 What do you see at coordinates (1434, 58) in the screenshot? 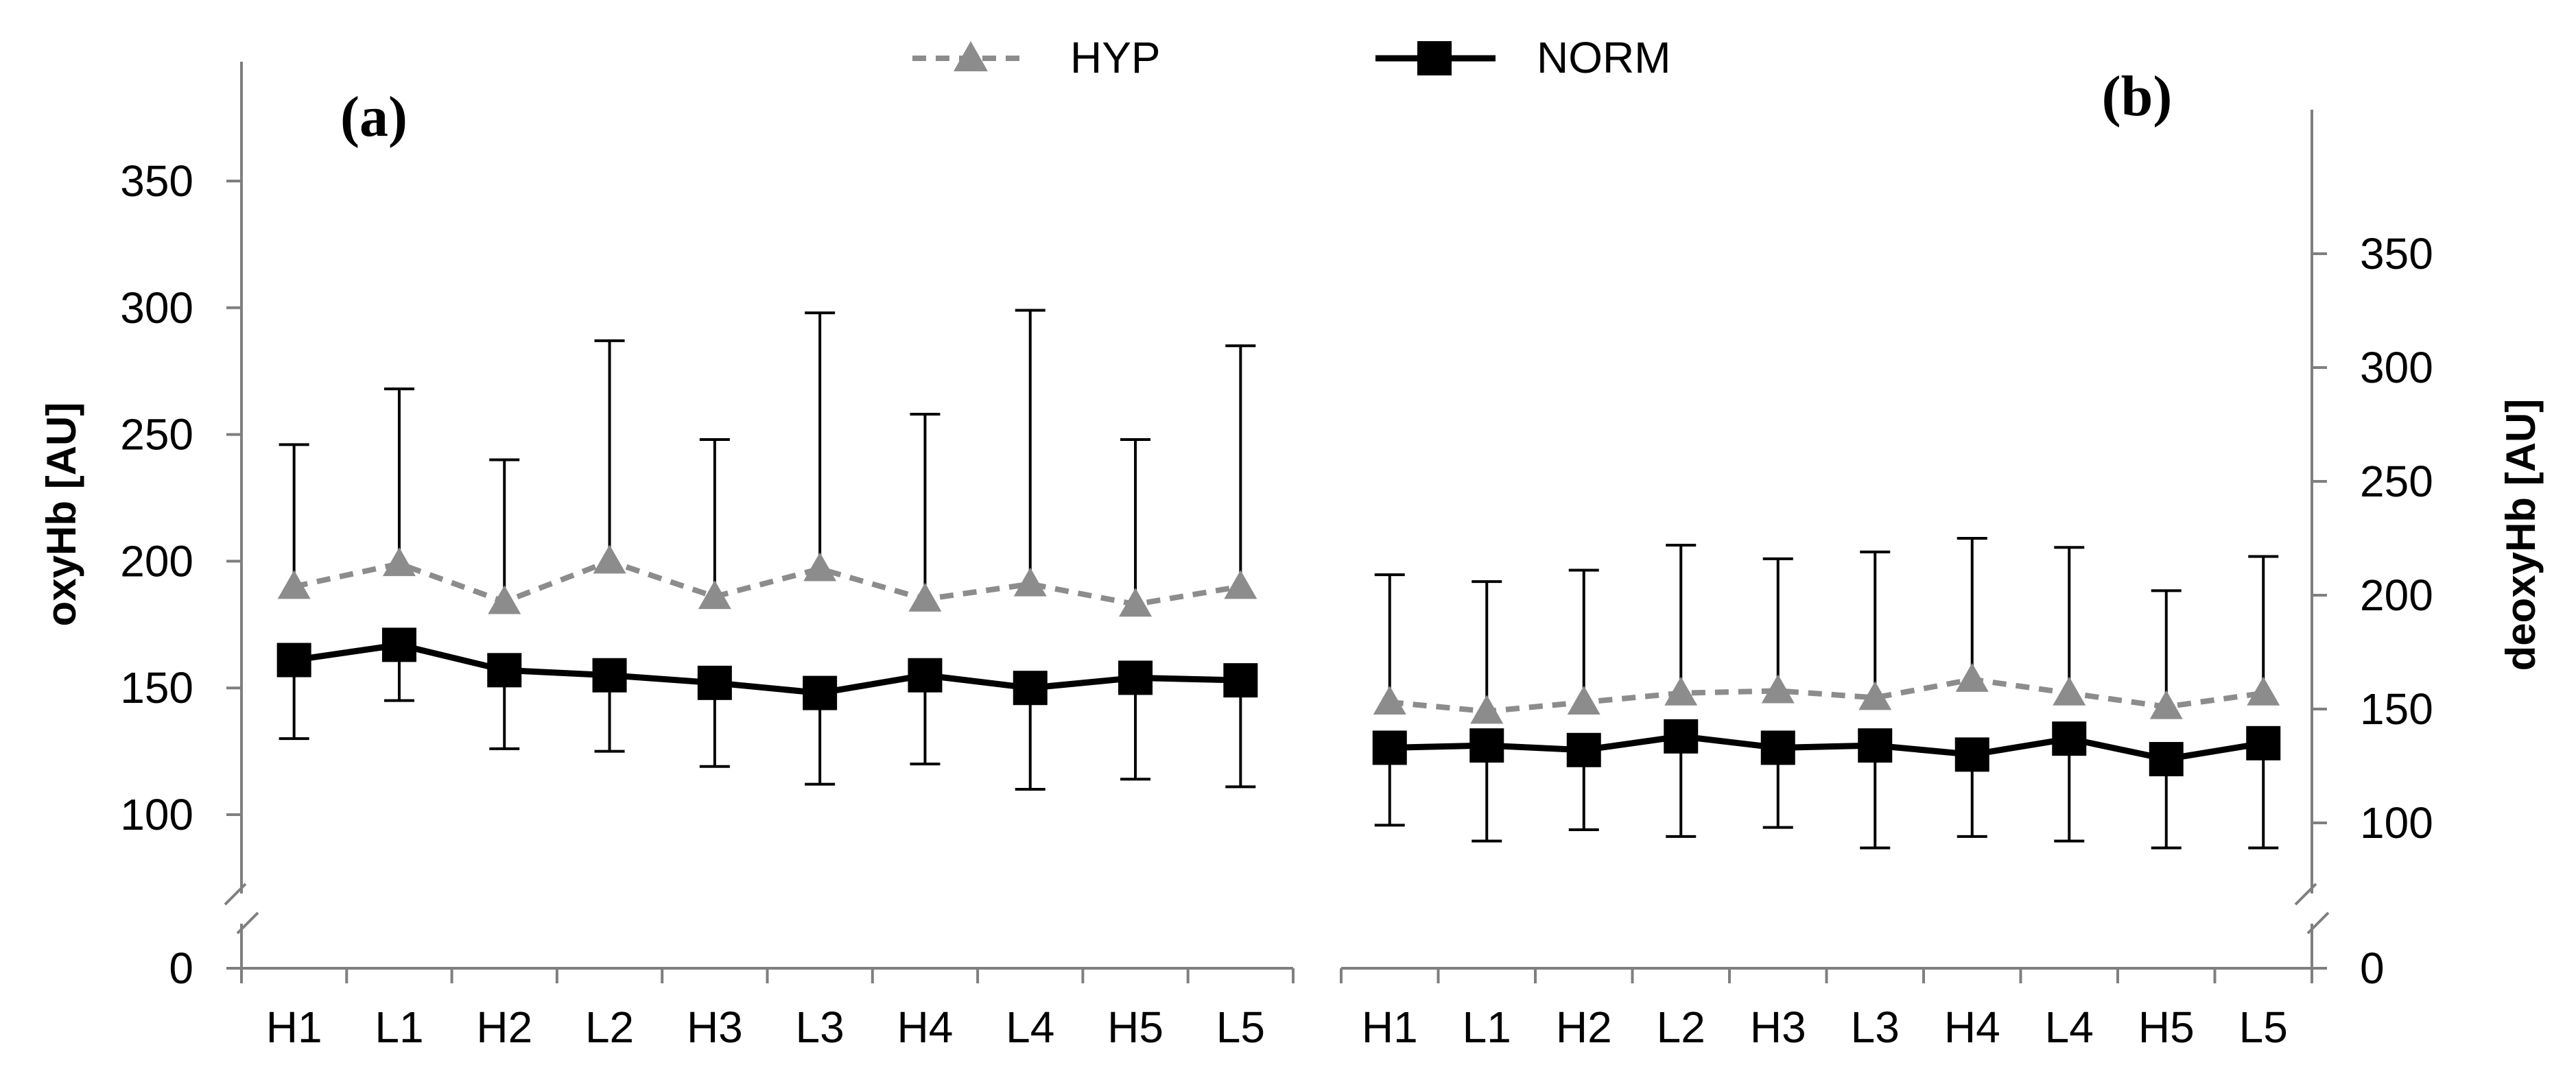
I see `legend-norm-marker` at bounding box center [1434, 58].